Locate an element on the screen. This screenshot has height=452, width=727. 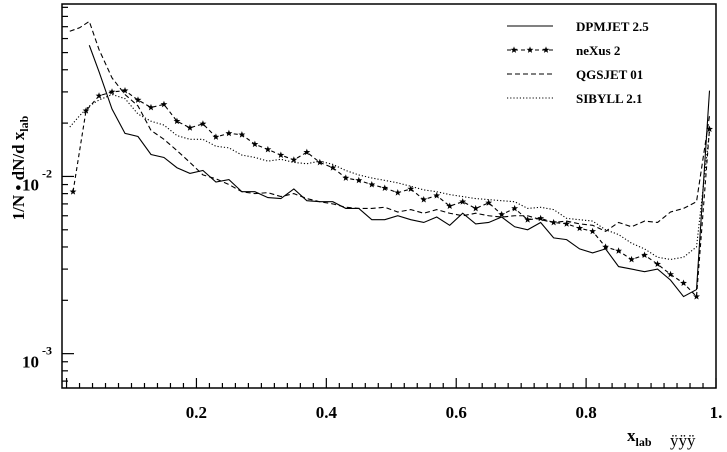
y-axis-label: 1/N • dN/d xlab is located at coordinates (20, 167).